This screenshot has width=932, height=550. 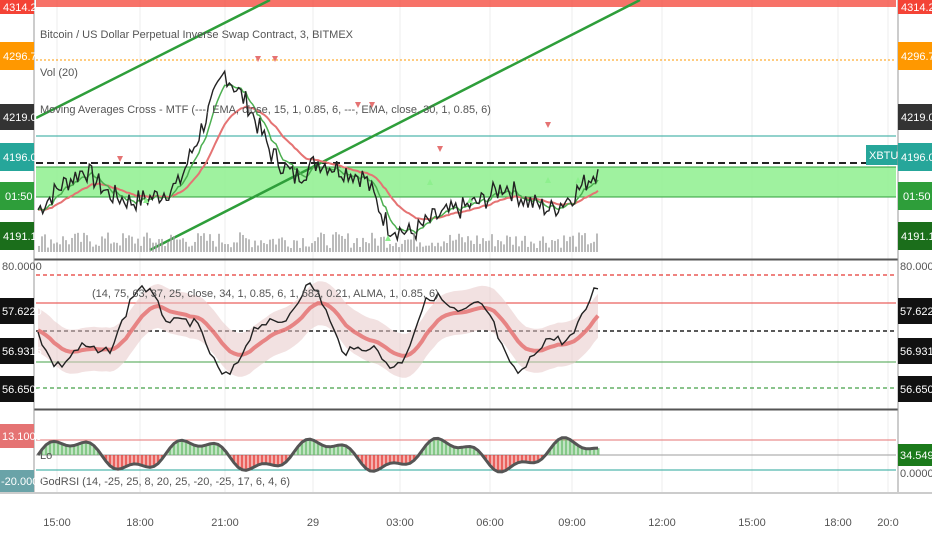 I want to click on green-support-zone, so click(x=466, y=182).